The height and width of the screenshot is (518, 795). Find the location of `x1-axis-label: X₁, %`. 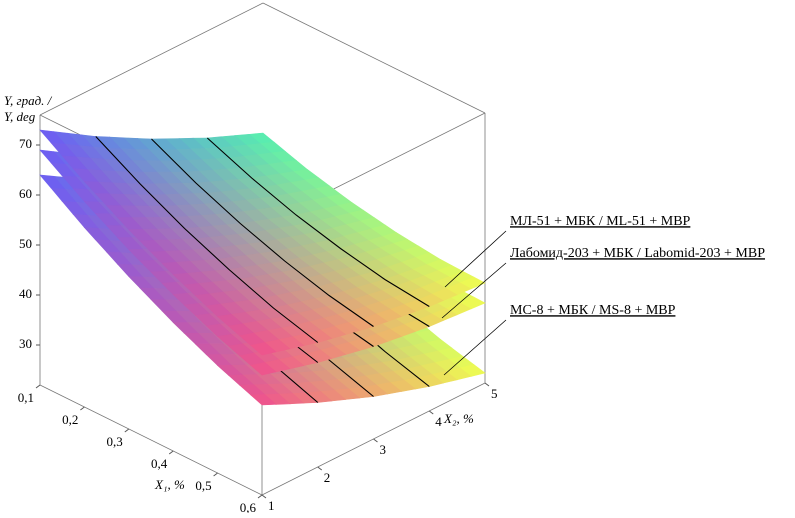

x1-axis-label: X₁, % is located at coordinates (169, 484).